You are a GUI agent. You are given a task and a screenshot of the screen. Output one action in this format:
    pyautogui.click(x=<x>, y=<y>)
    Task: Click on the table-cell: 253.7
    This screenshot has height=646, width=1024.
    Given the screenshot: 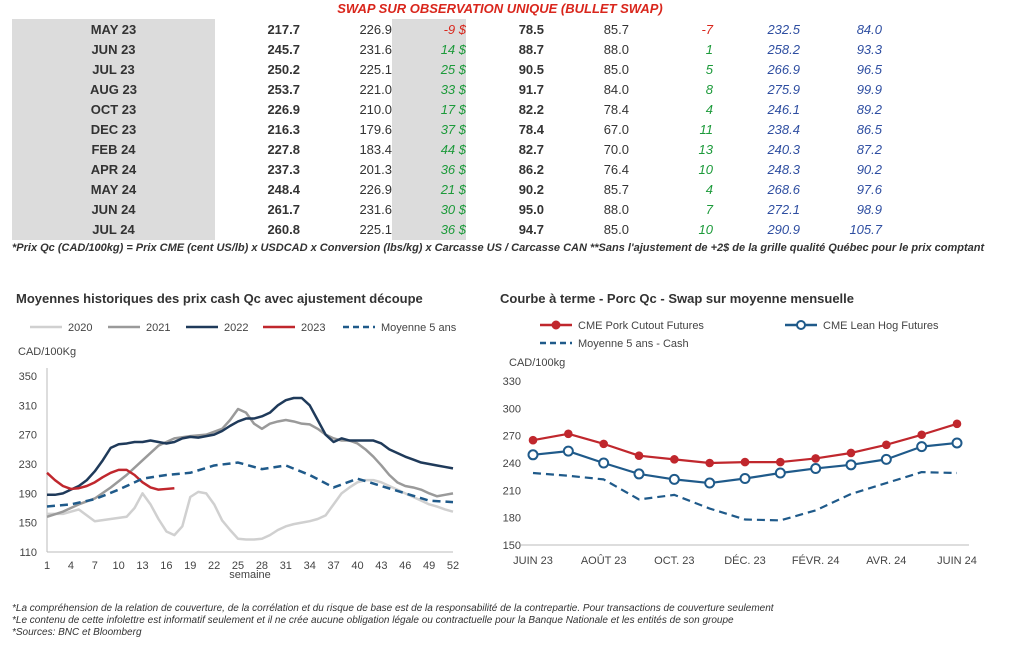 What is the action you would take?
    pyautogui.click(x=283, y=89)
    